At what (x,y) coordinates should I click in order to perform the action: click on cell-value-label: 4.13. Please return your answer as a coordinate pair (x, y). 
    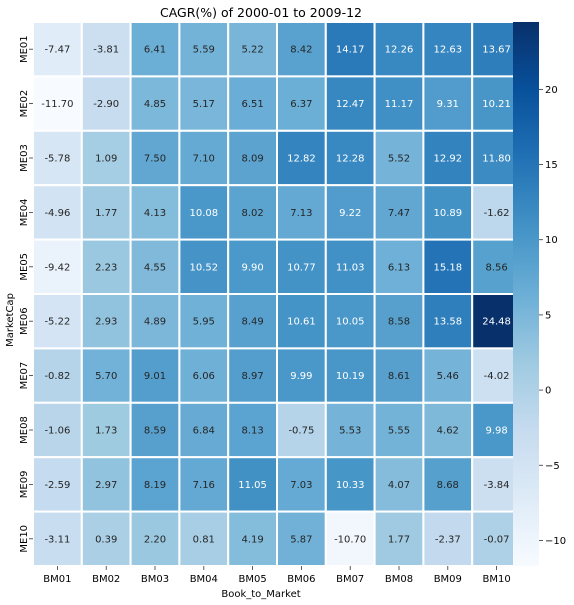
    Looking at the image, I should click on (155, 213).